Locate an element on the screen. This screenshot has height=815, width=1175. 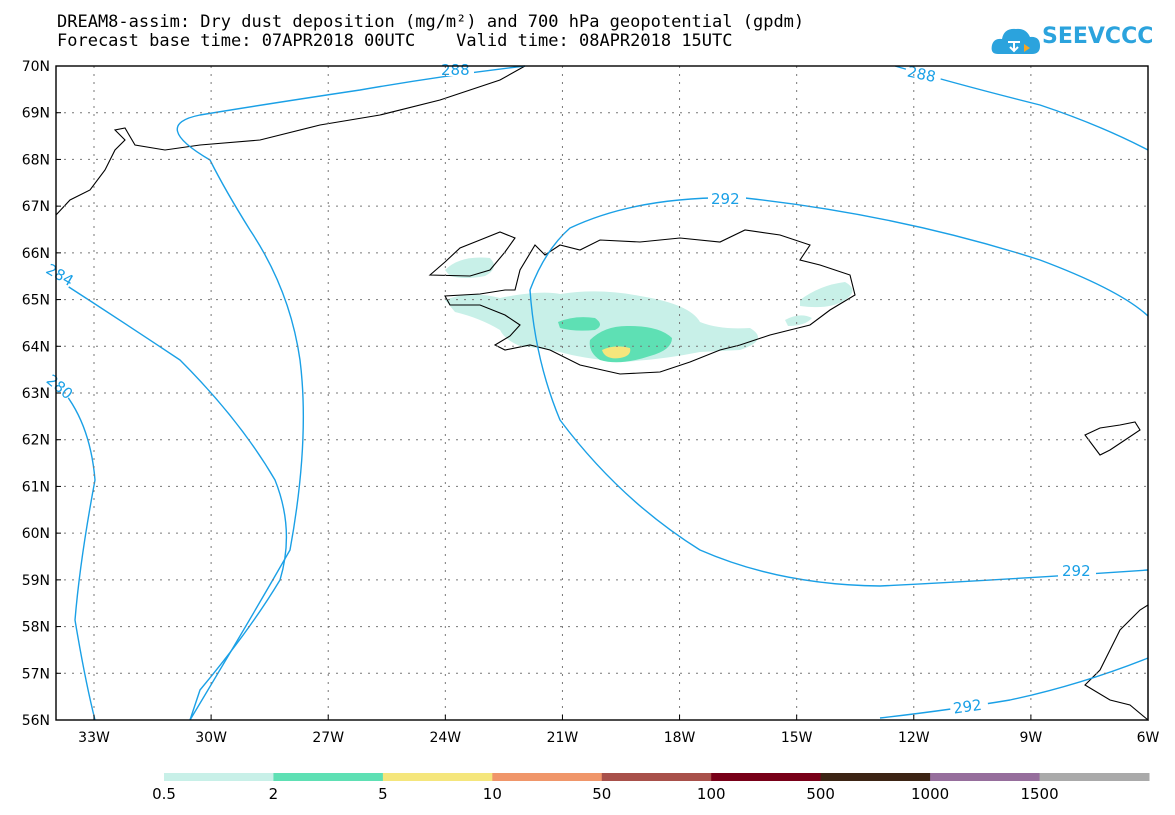
latitude-label: 57N is located at coordinates (36, 674).